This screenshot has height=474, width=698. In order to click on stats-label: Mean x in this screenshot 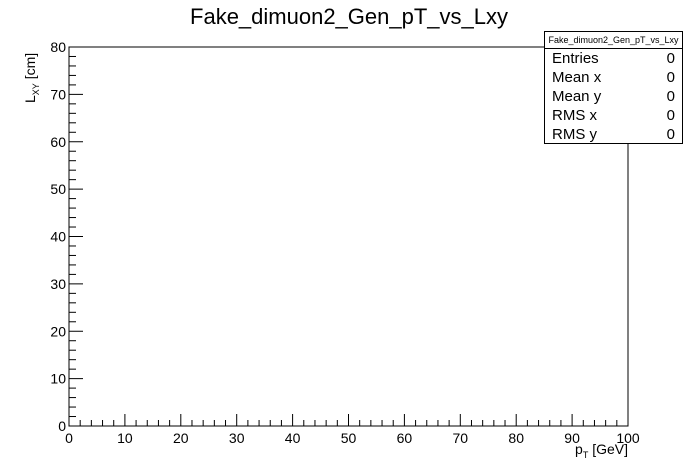, I will do `click(577, 77)`.